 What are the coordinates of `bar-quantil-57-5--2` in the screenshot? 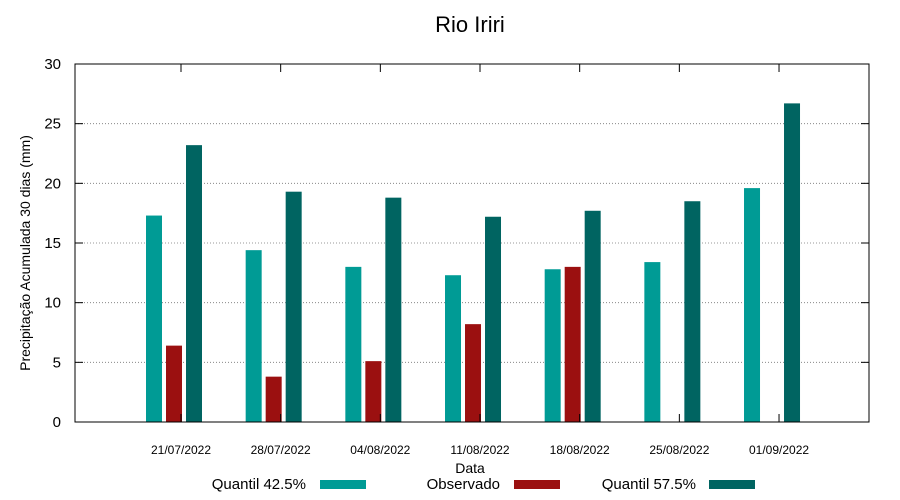 It's located at (393, 309).